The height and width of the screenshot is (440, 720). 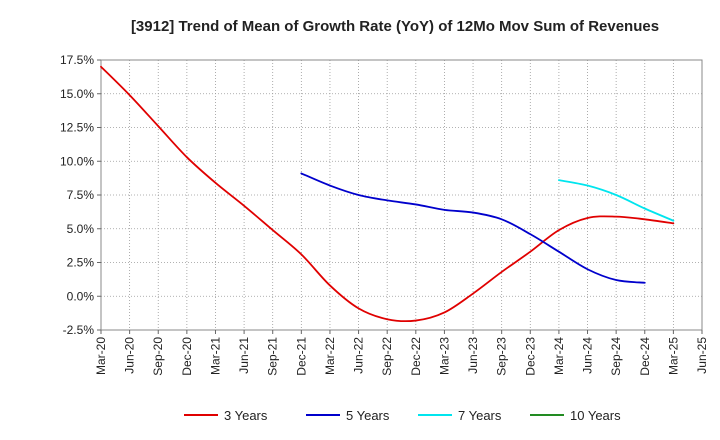 What do you see at coordinates (416, 356) in the screenshot?
I see `x-tick-label: Dec-22` at bounding box center [416, 356].